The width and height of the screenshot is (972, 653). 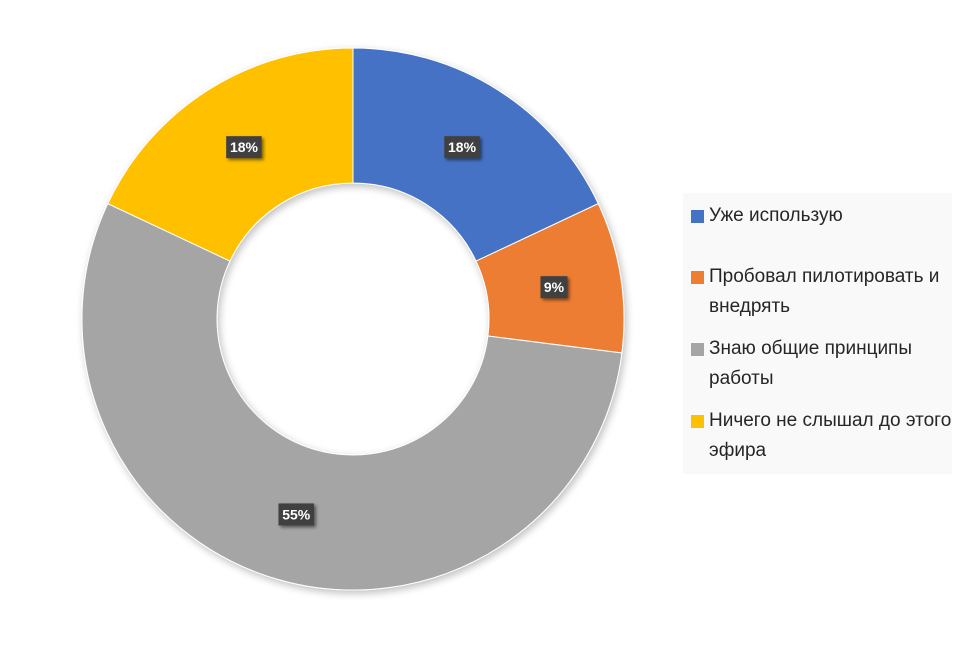 What do you see at coordinates (811, 363) in the screenshot?
I see `legend-label: Знаю общие принципы работы` at bounding box center [811, 363].